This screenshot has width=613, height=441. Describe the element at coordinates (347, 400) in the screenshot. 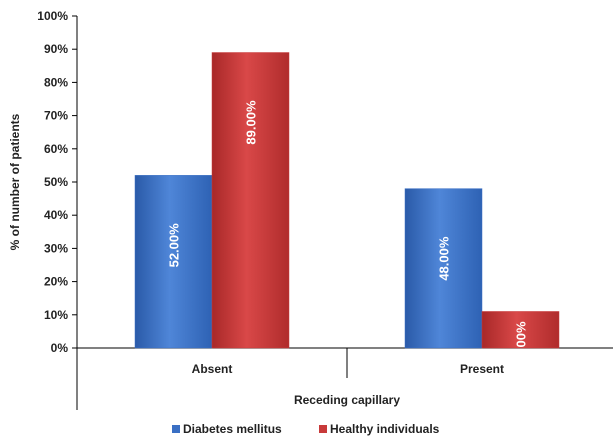

I see `x-axis-title: Receding capillary` at that location.